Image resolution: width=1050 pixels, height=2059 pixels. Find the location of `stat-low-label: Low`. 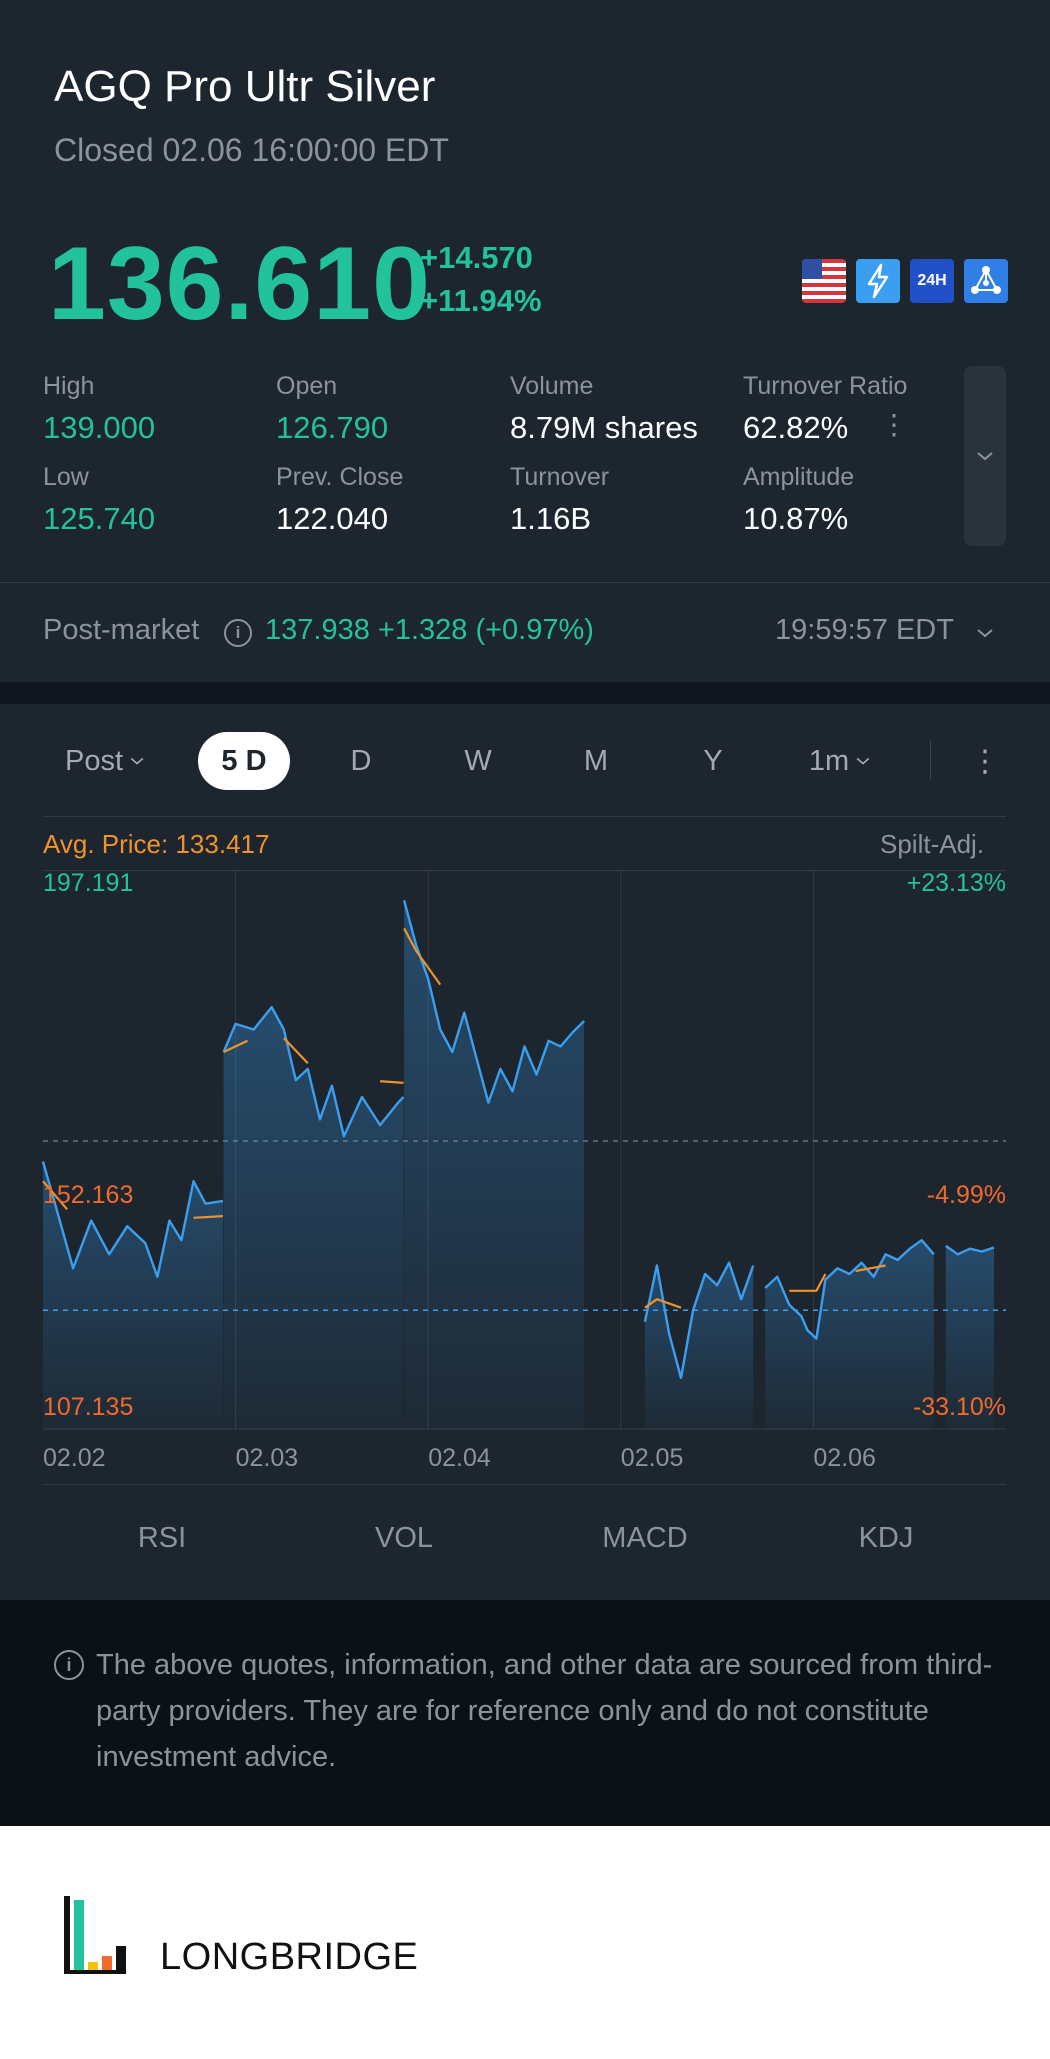

stat-low-label: Low is located at coordinates (66, 477).